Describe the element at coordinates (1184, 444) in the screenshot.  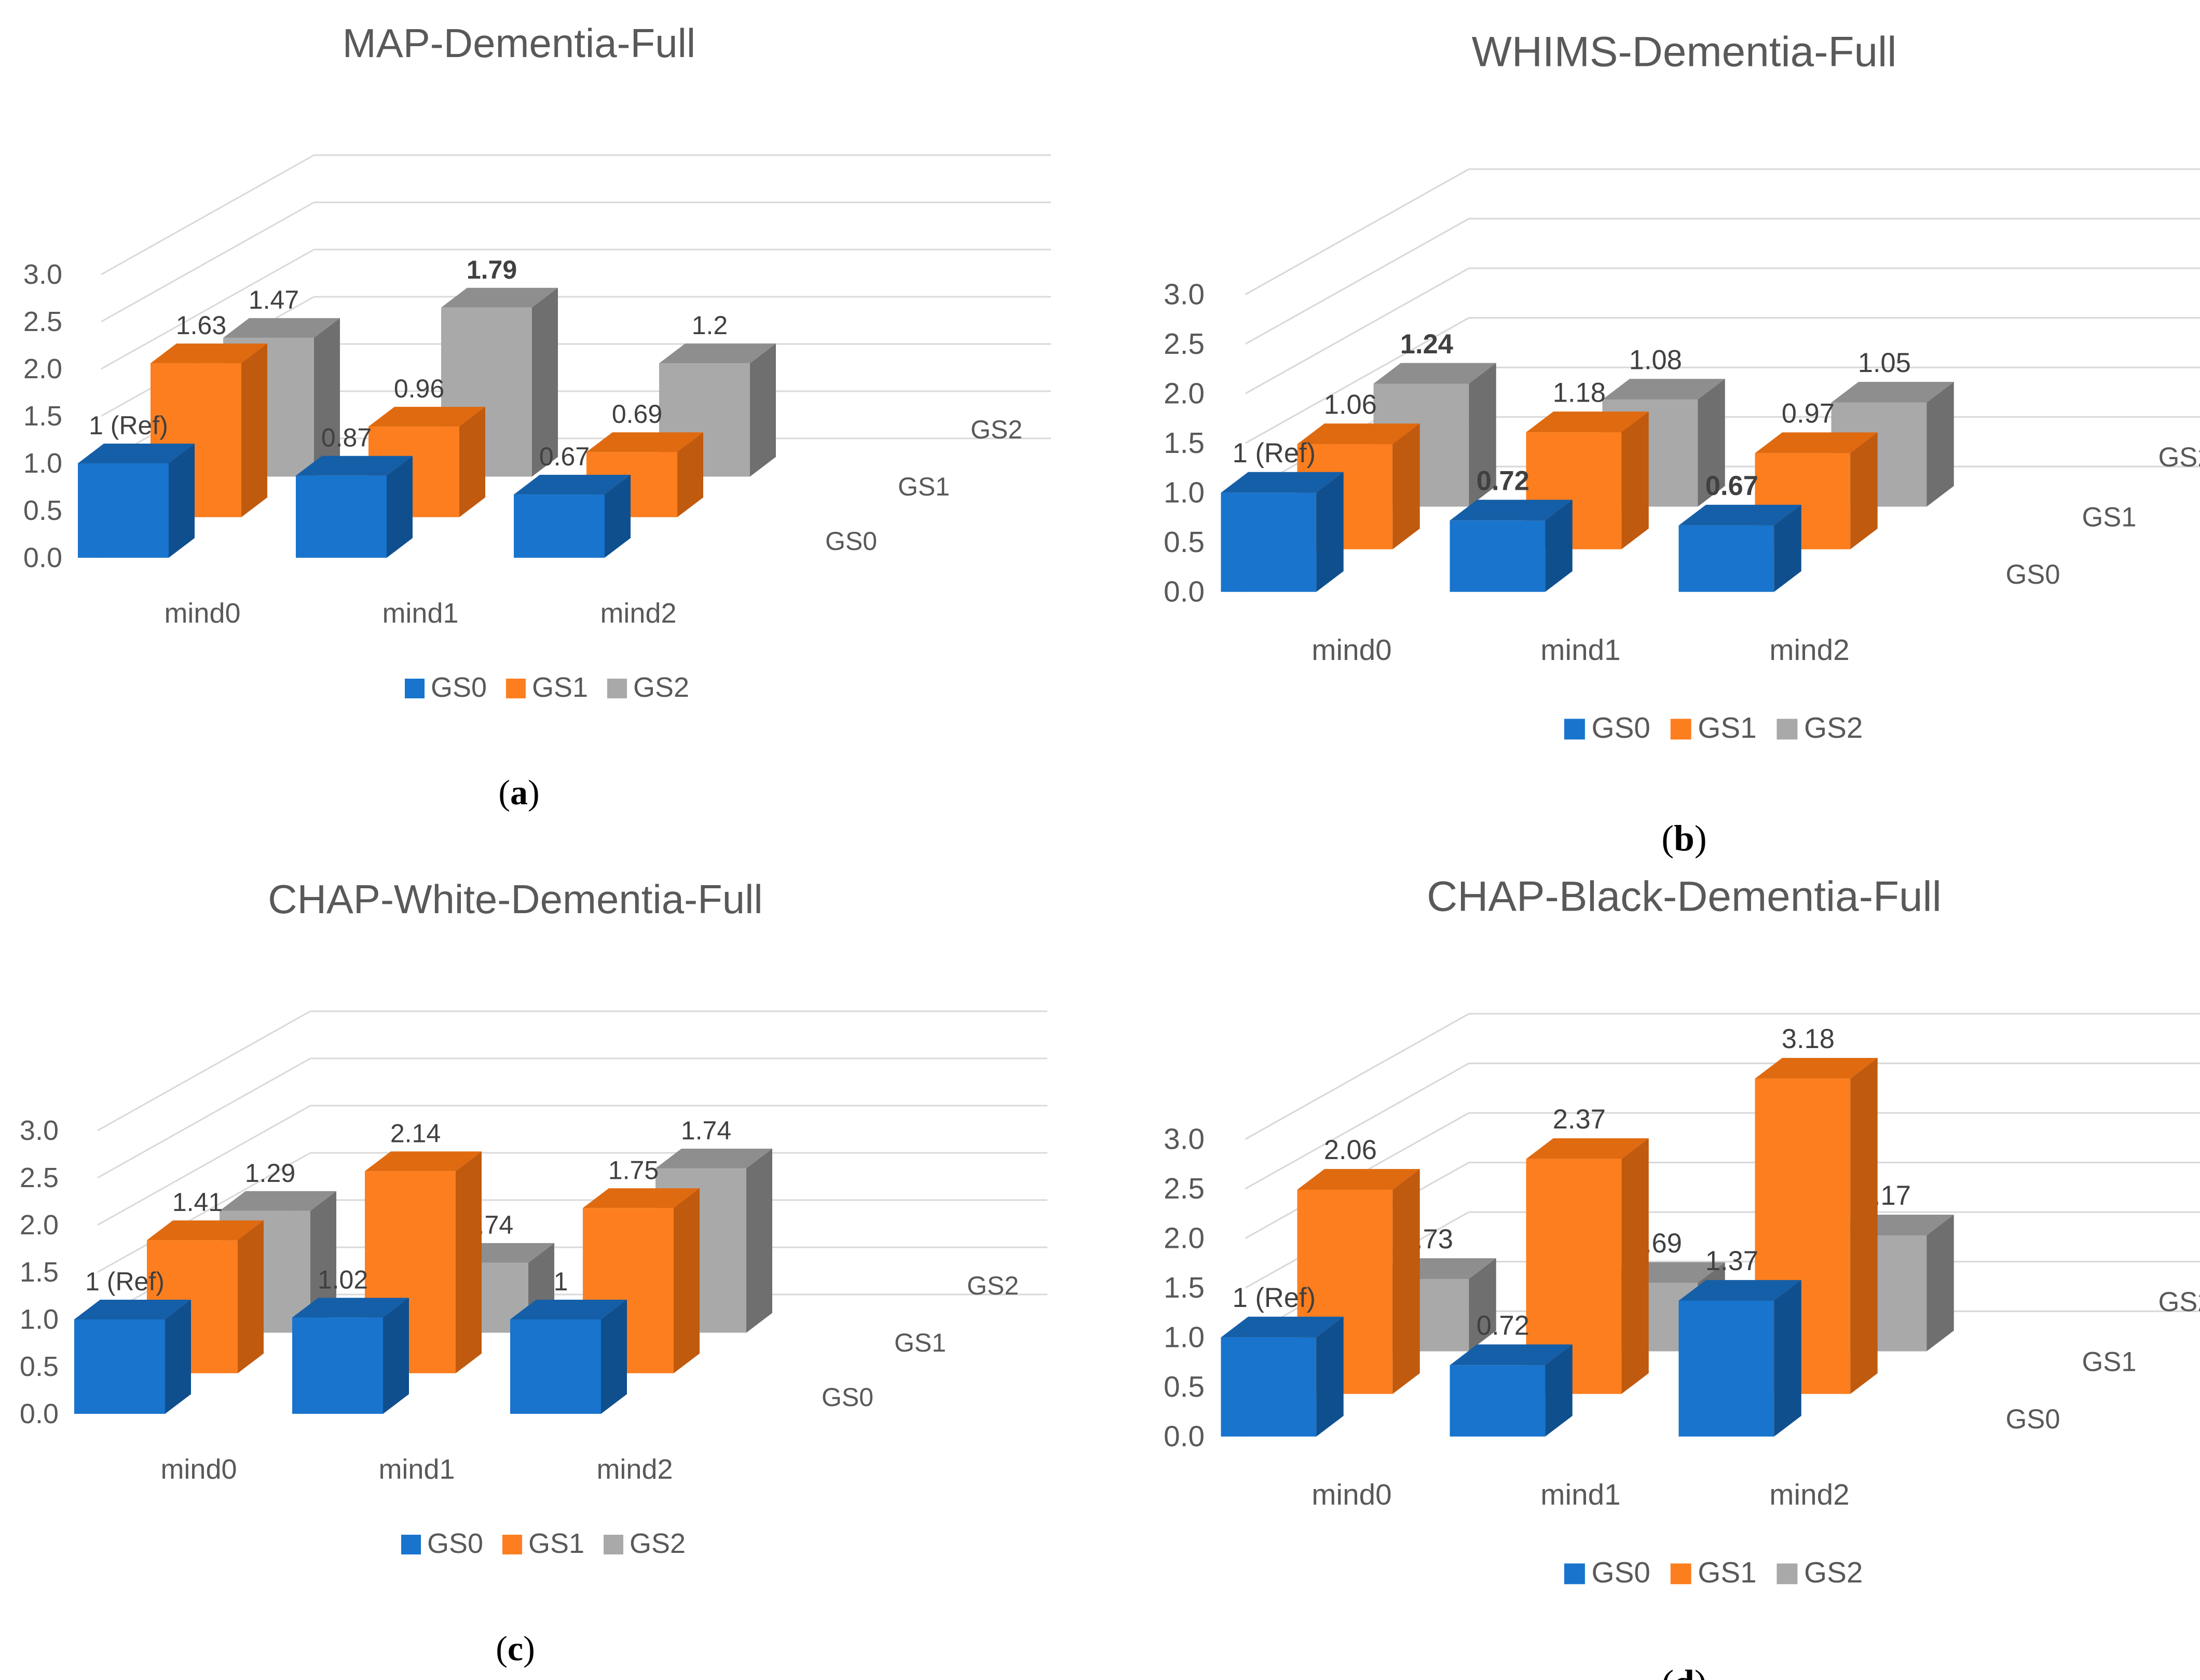
I see `y-tick-label: 1.5` at that location.